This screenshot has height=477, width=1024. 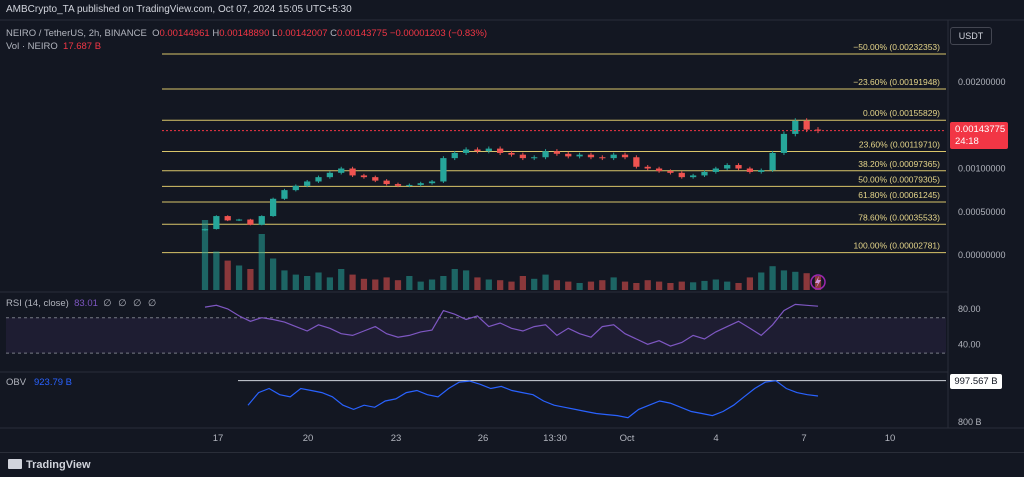 What do you see at coordinates (715, 438) in the screenshot?
I see `time-axis-label: 4` at bounding box center [715, 438].